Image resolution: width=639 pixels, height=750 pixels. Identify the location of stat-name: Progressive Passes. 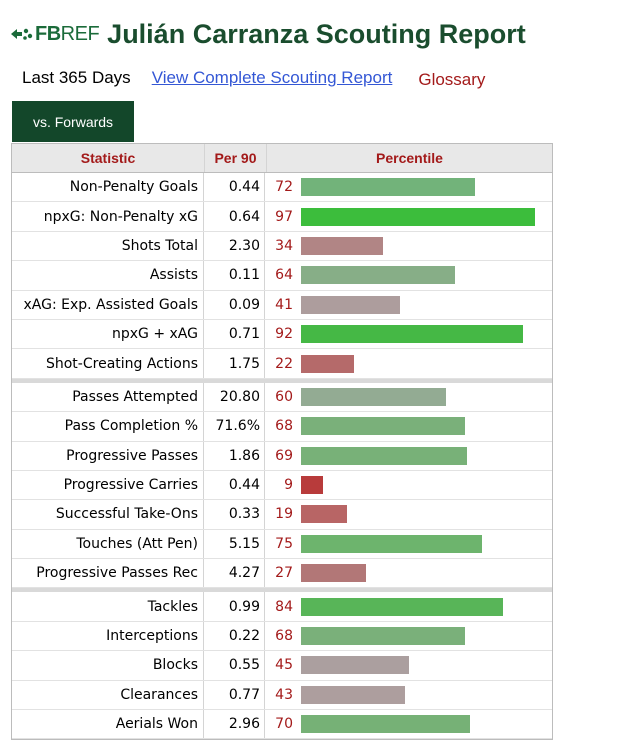
(108, 455).